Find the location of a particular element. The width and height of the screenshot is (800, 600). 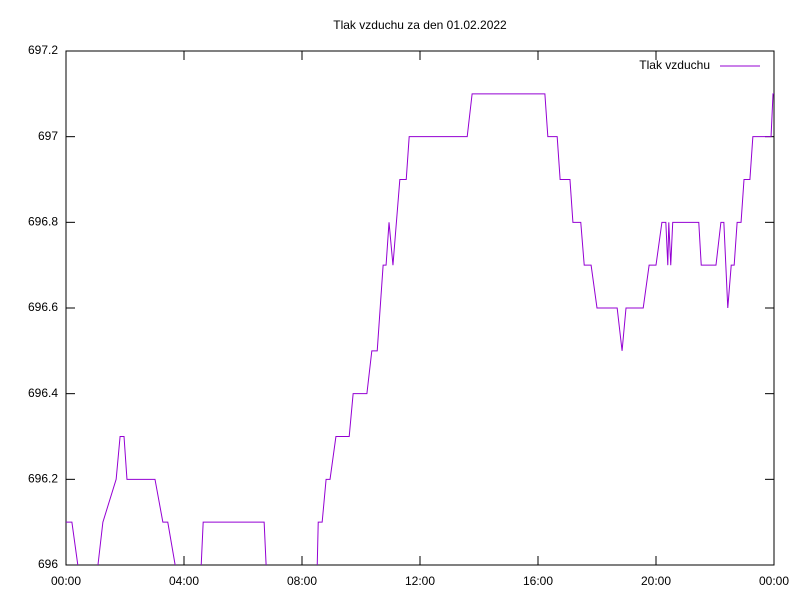

legend-label: Tlak vzduchu is located at coordinates (674, 65).